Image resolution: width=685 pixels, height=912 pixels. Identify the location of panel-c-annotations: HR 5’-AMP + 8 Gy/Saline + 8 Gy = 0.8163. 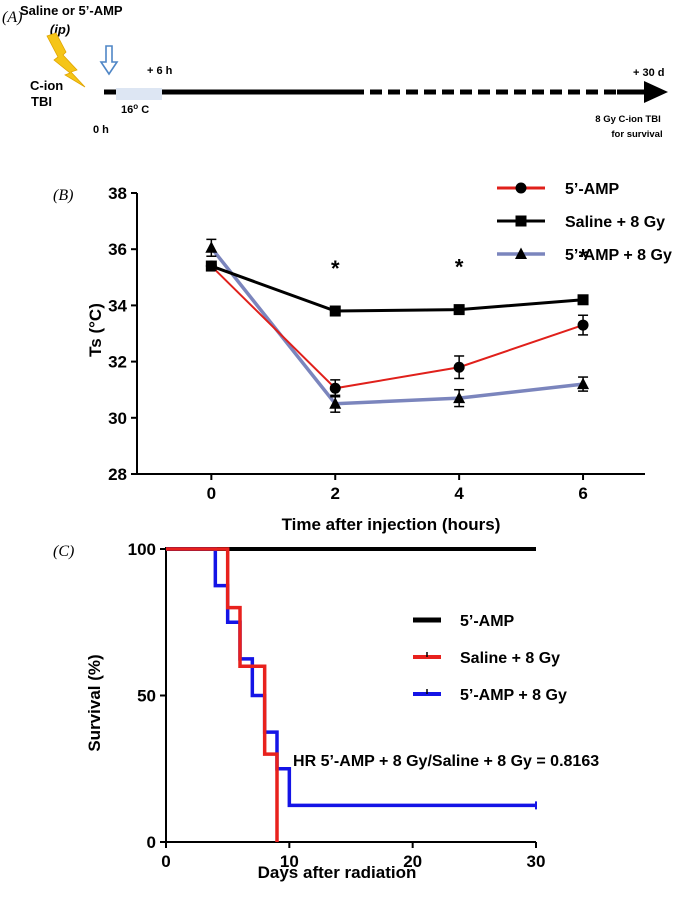
(446, 761).